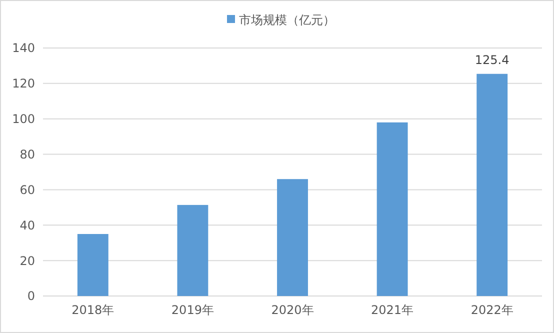 This screenshot has width=554, height=333. What do you see at coordinates (392, 310) in the screenshot?
I see `x-tick-label: 2021年` at bounding box center [392, 310].